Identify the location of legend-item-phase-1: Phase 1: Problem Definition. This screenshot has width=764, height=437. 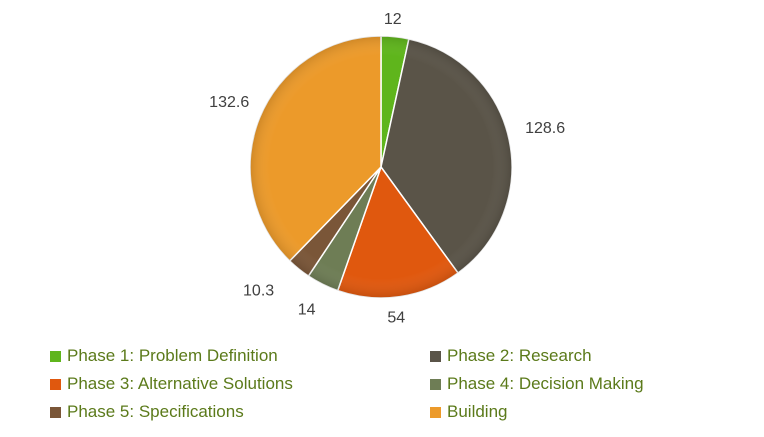
(164, 356).